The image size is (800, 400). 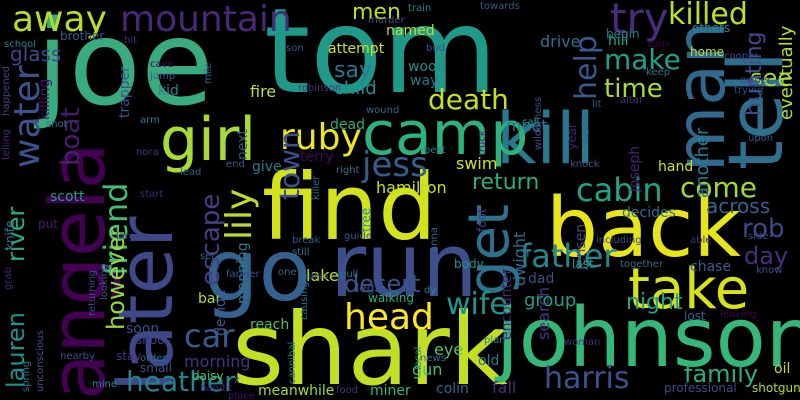 What do you see at coordinates (755, 80) in the screenshot?
I see `word-owner: owner` at bounding box center [755, 80].